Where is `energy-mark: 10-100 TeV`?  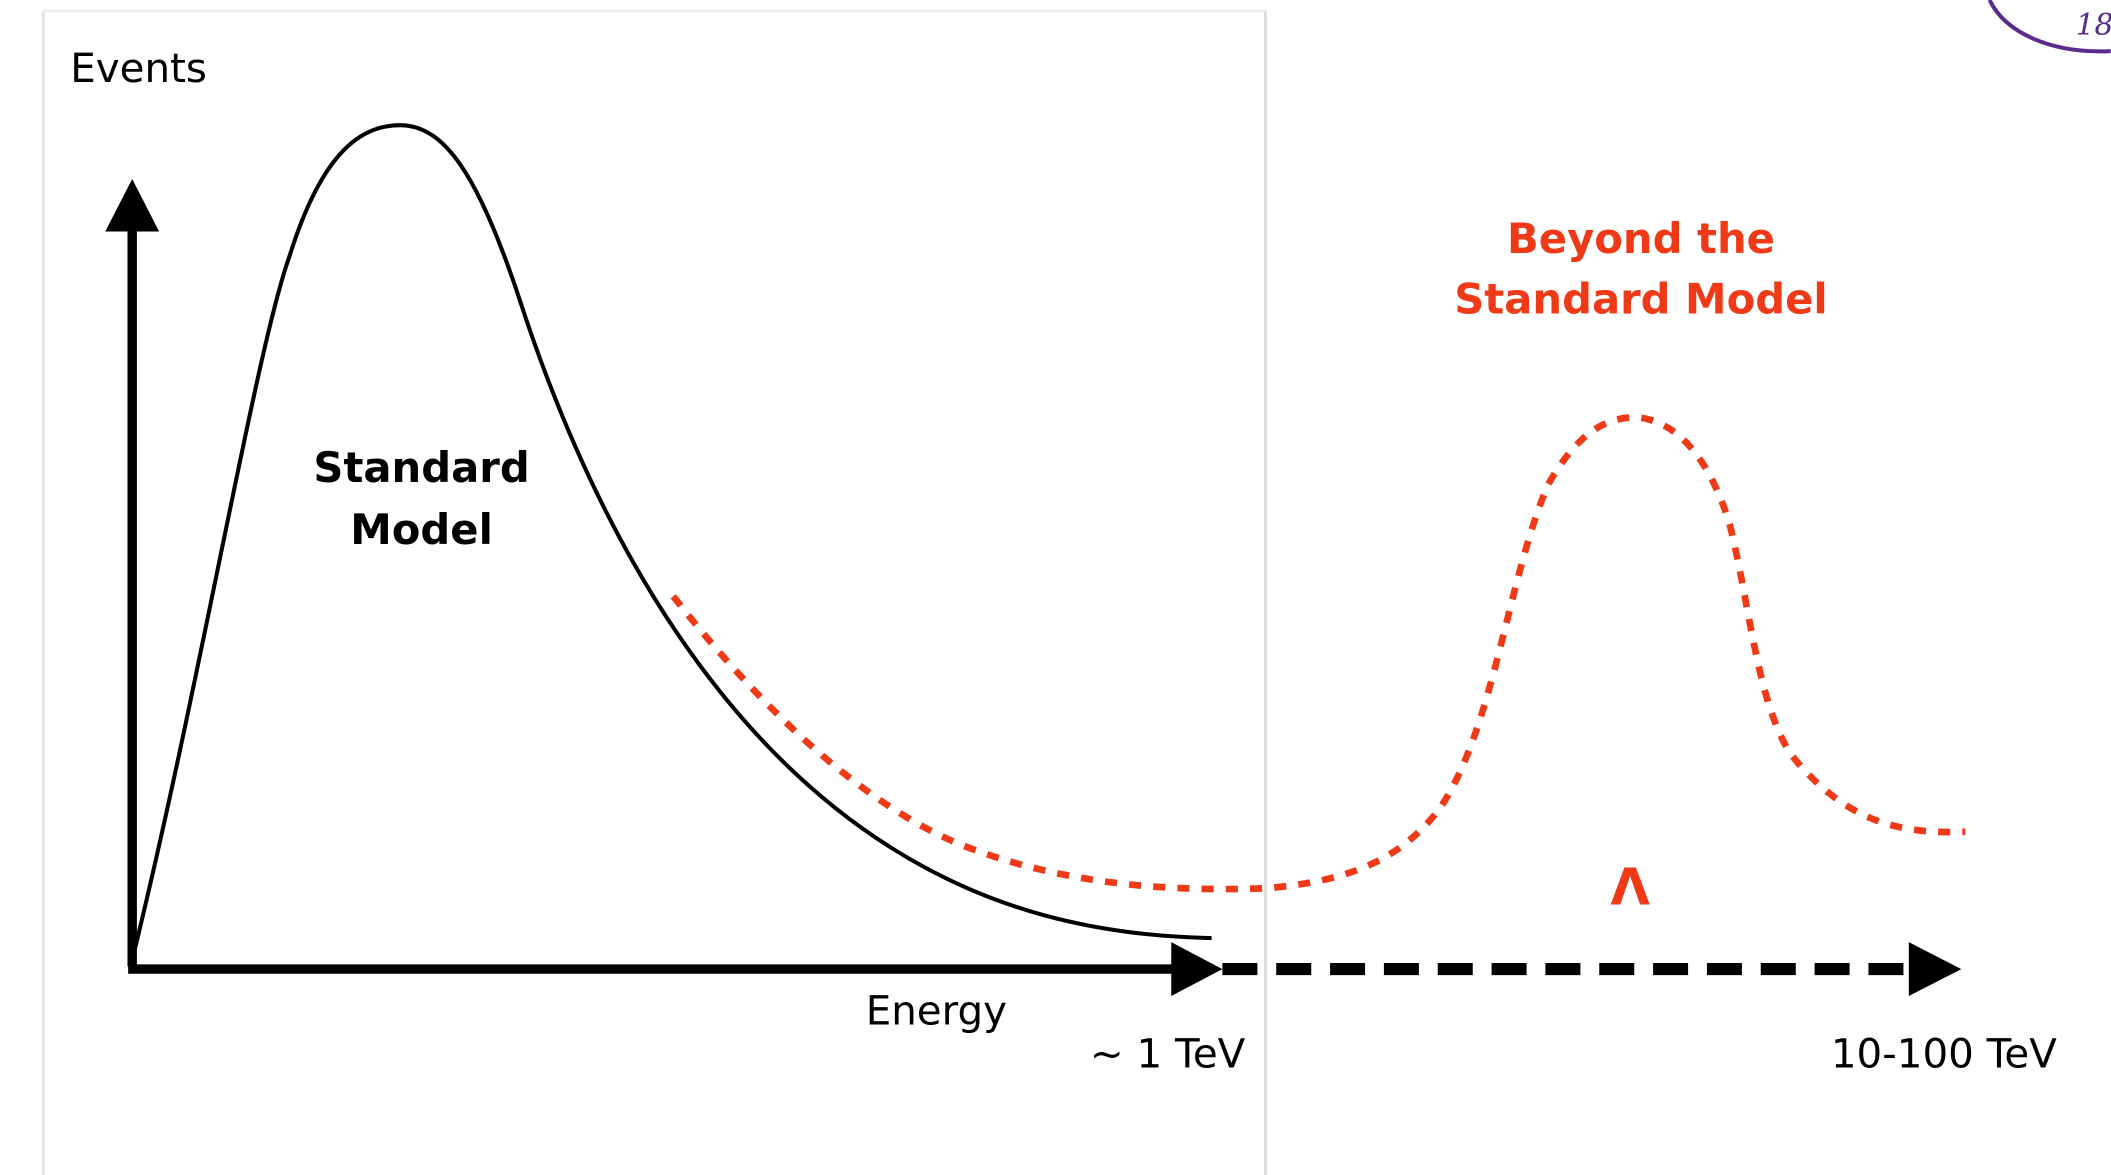 energy-mark: 10-100 TeV is located at coordinates (1944, 1053).